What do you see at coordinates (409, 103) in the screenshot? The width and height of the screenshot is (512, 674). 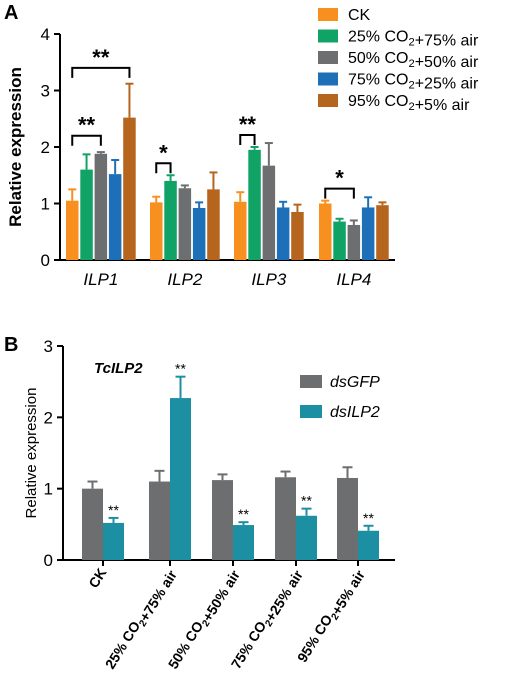 I see `legend-label: 95% CO2+5% air` at bounding box center [409, 103].